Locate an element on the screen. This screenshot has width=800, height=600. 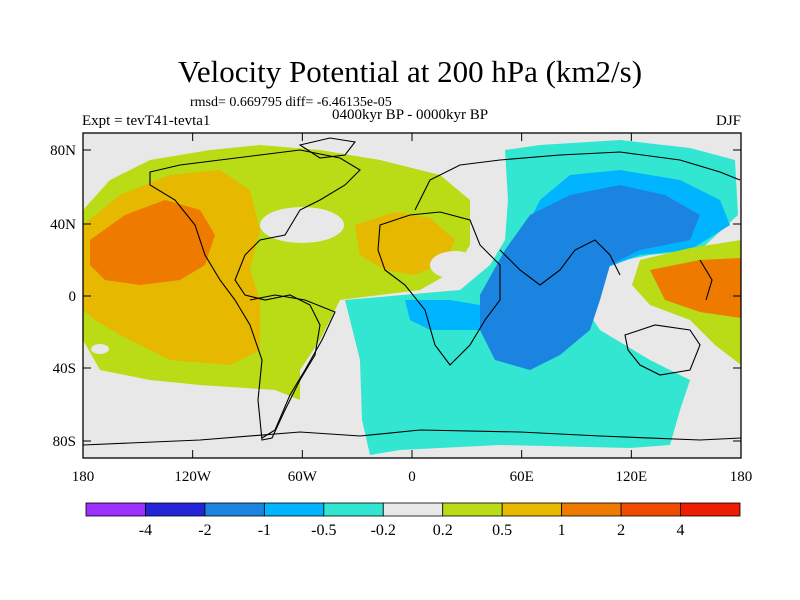
season-label: DJF is located at coordinates (728, 121).